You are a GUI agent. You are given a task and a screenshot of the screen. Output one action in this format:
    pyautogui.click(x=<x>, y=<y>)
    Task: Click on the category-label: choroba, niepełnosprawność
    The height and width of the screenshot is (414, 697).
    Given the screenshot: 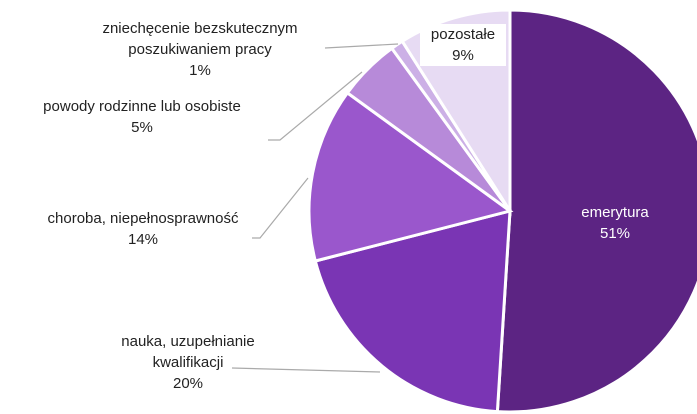 What is the action you would take?
    pyautogui.click(x=143, y=218)
    